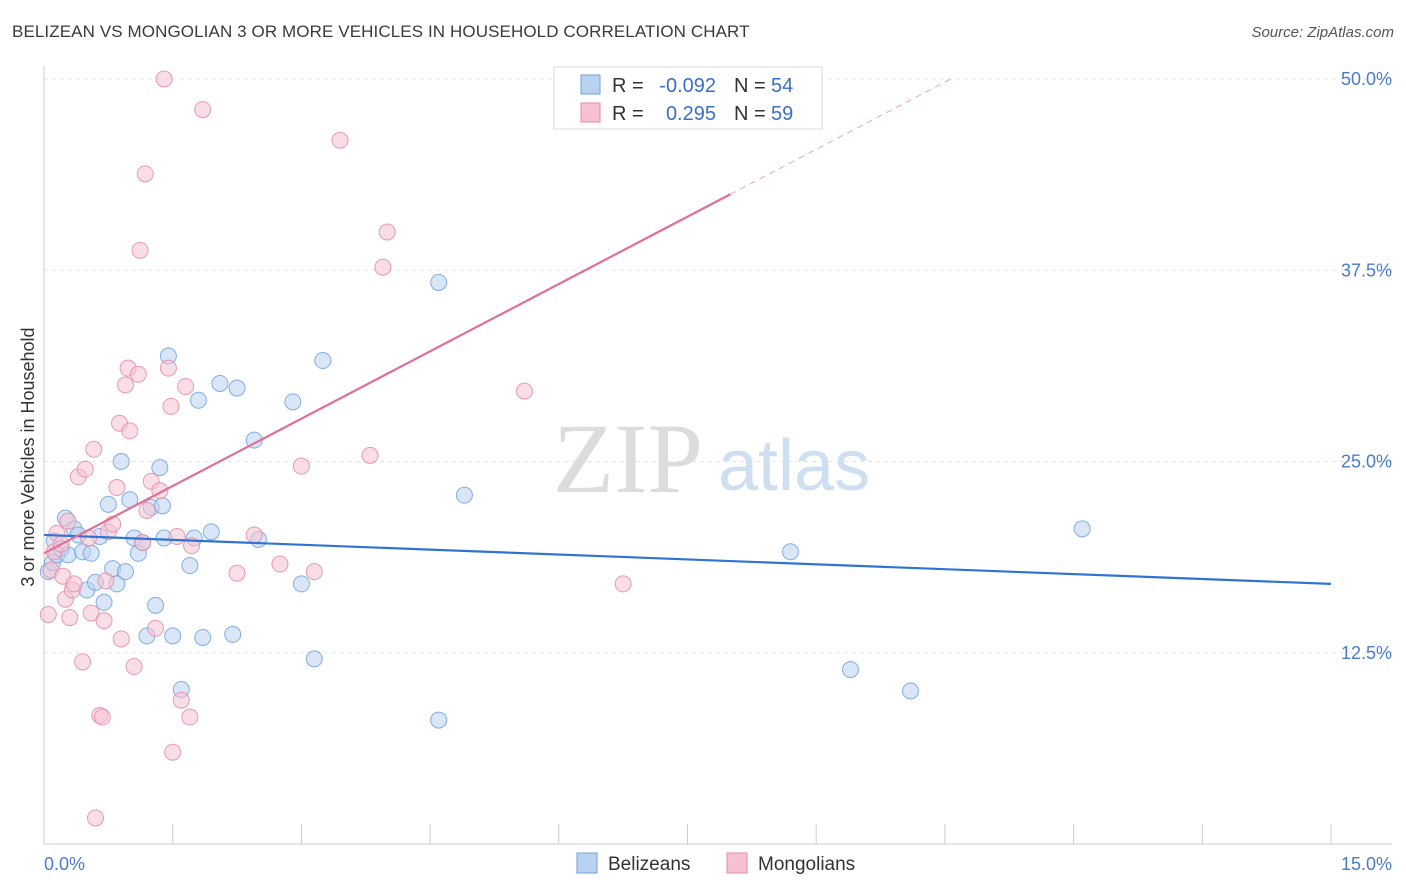 The height and width of the screenshot is (892, 1406). Describe the element at coordinates (1366, 653) in the screenshot. I see `y-tick-0: 12.5%` at that location.